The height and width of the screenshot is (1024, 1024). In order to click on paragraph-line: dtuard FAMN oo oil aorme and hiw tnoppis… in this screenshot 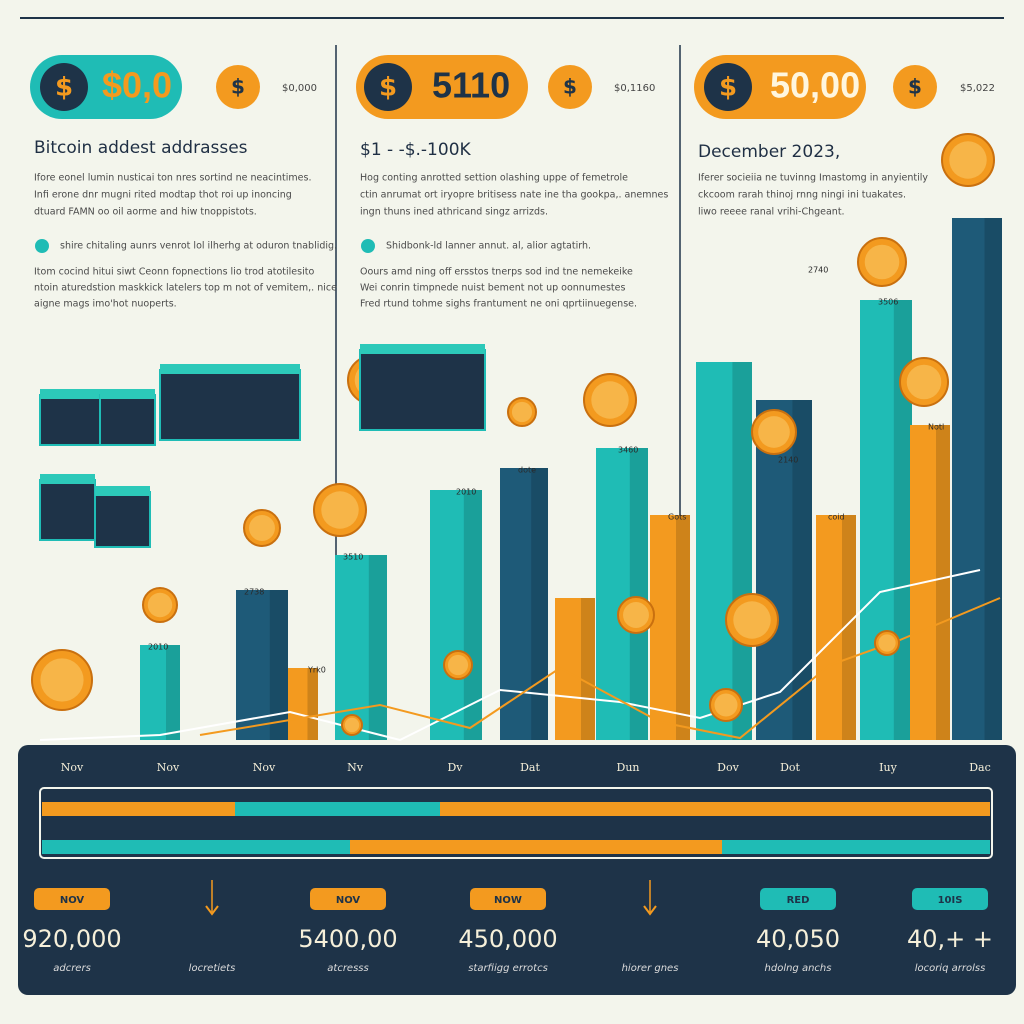, I will do `click(145, 212)`.